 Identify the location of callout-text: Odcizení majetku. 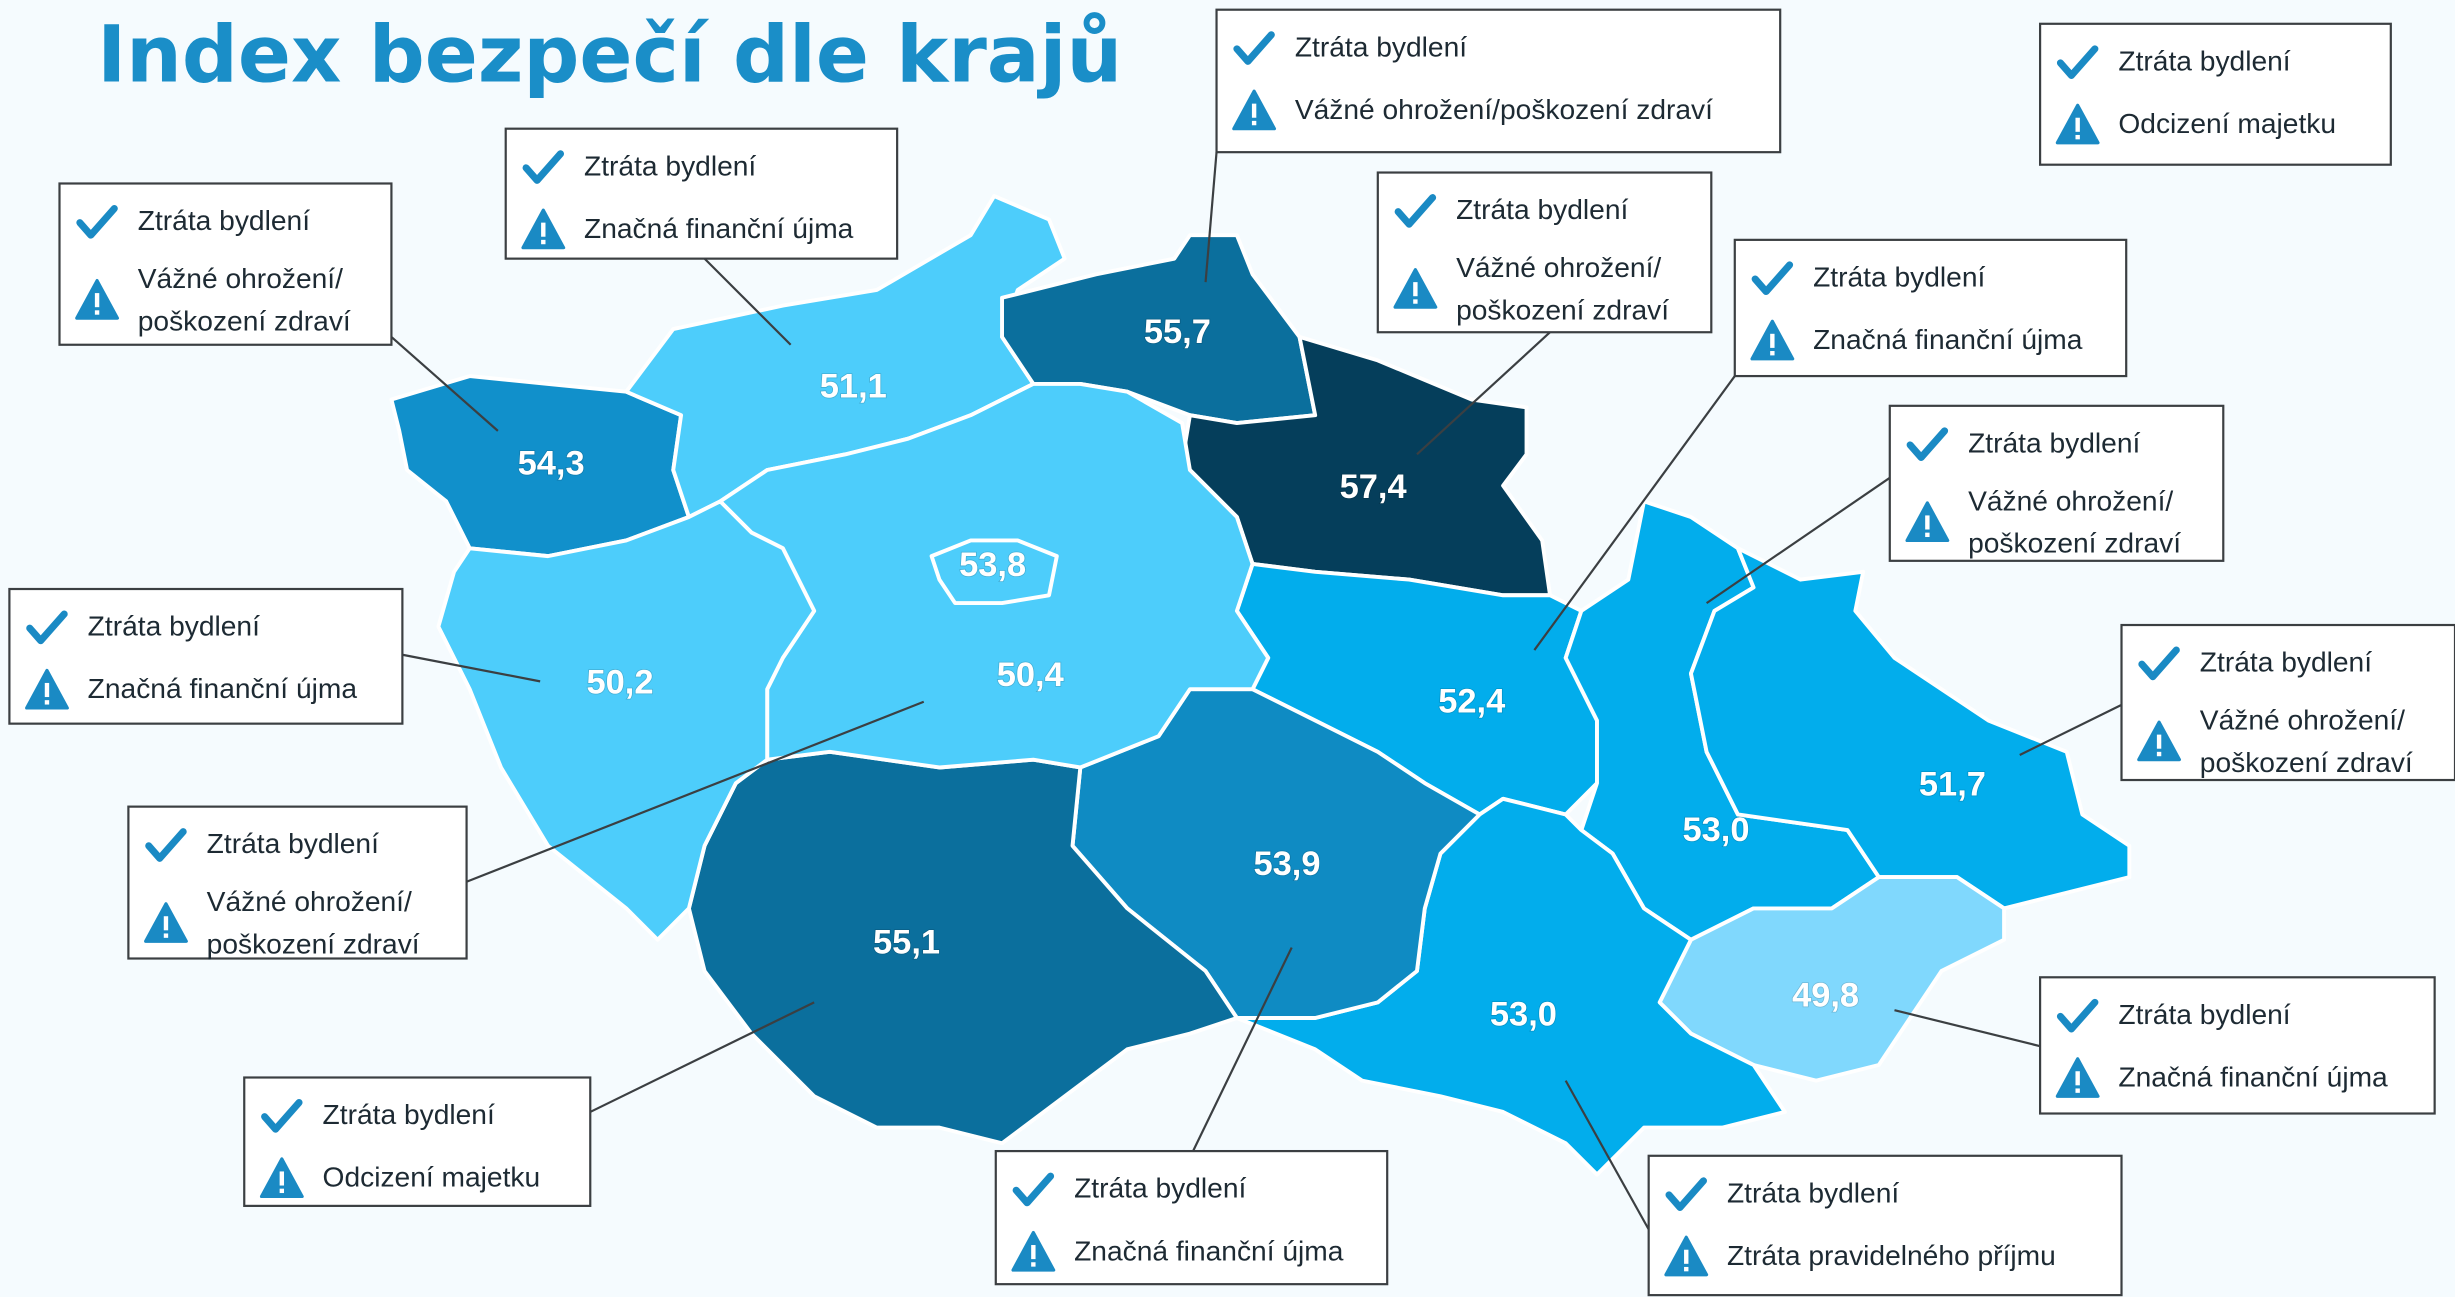
(432, 1177).